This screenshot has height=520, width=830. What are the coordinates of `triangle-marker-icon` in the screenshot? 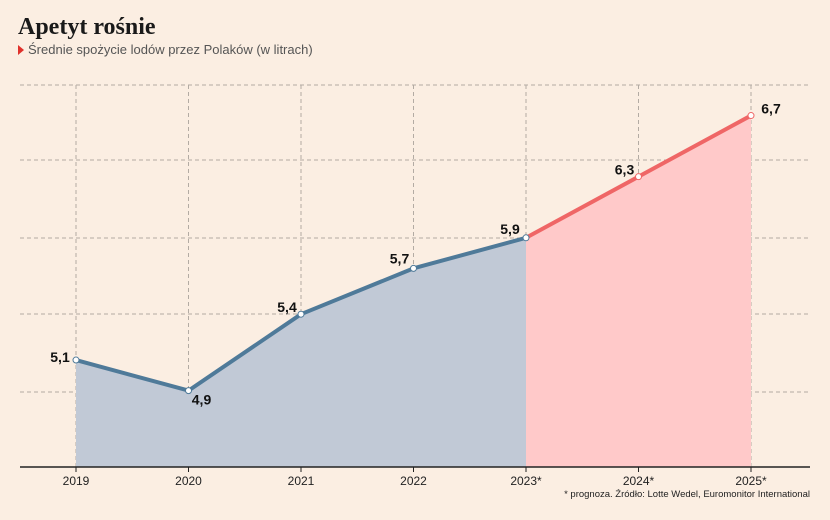 It's located at (21, 49).